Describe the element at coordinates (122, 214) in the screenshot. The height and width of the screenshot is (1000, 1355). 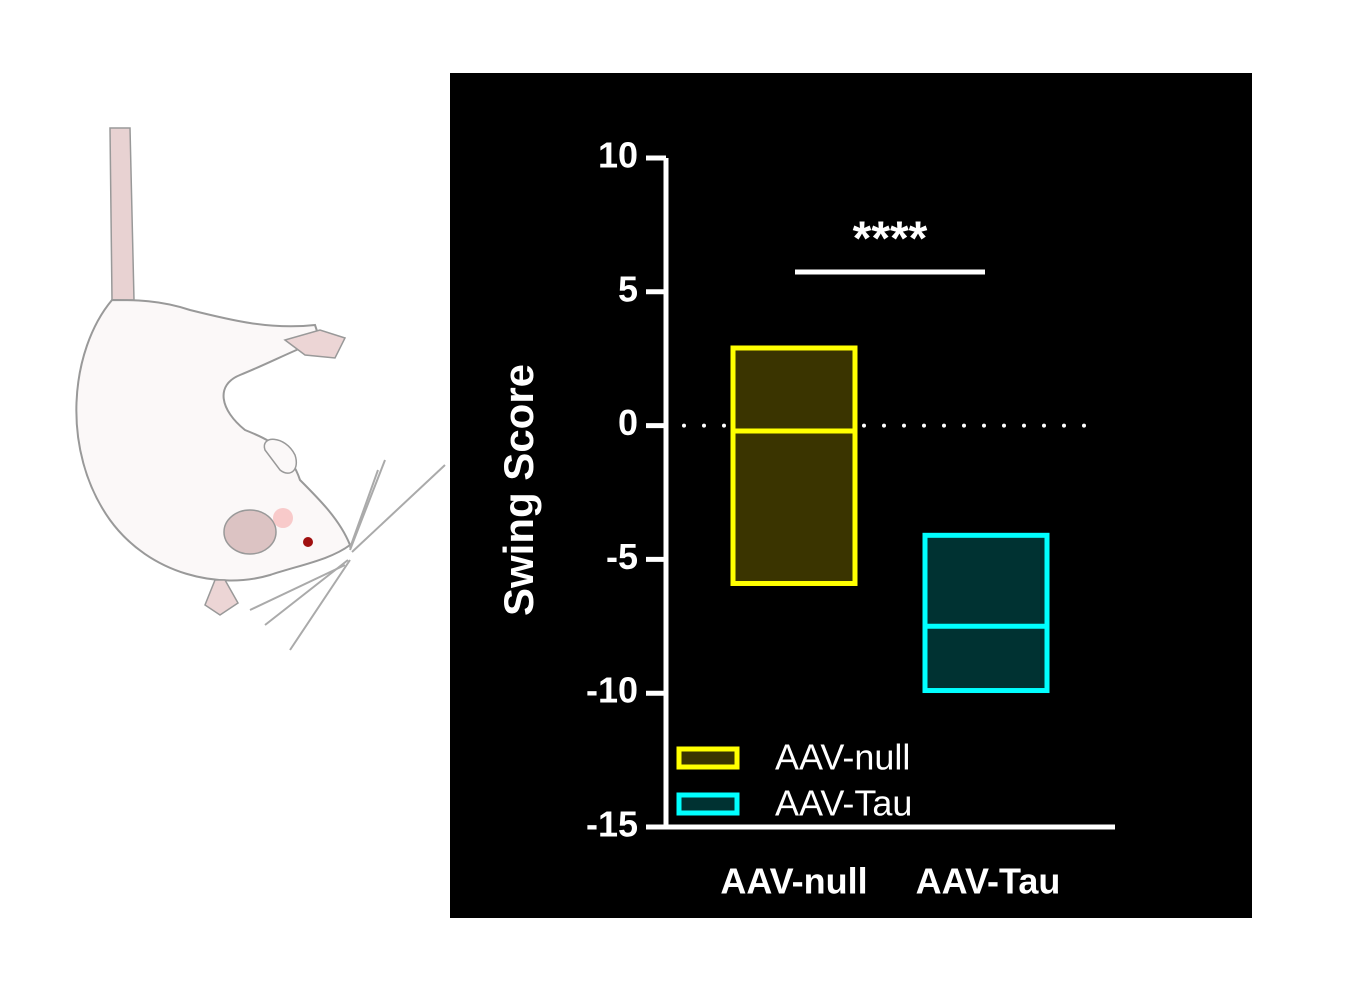
I see `mouse-tail` at that location.